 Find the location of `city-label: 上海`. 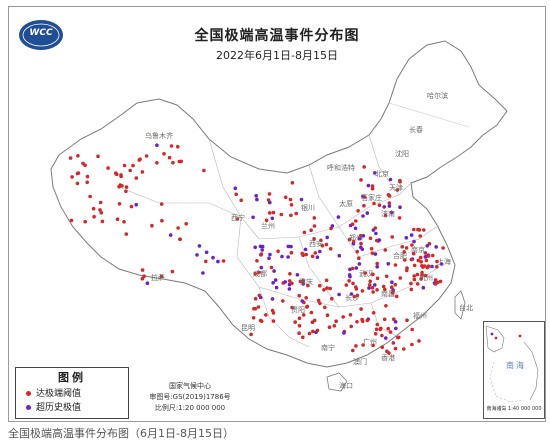

city-label: 上海 is located at coordinates (444, 262).